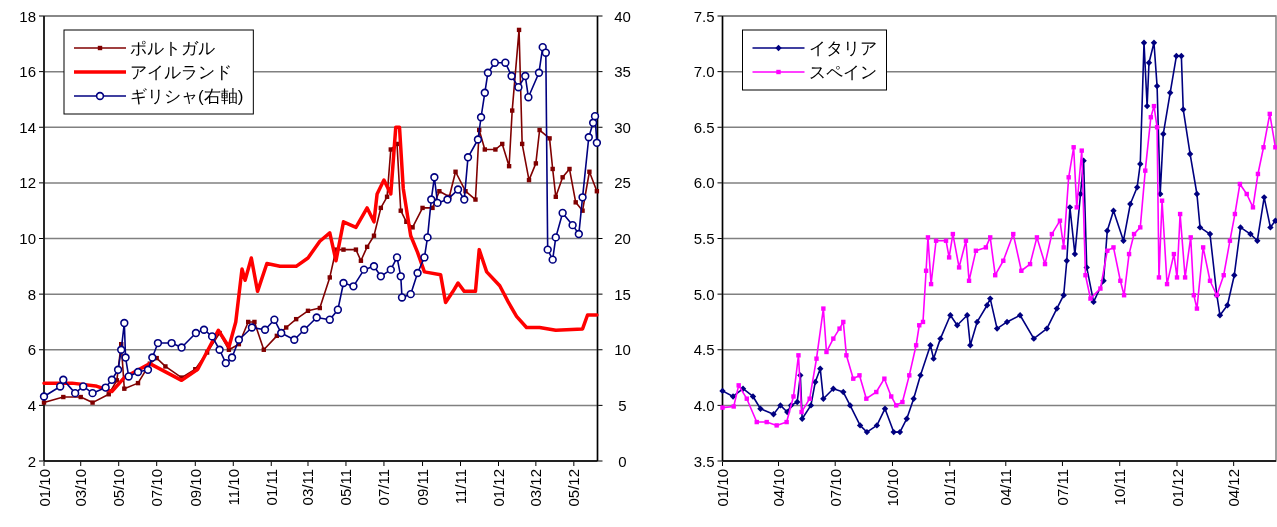 The image size is (1277, 527). Describe the element at coordinates (704, 72) in the screenshot. I see `y-tick-label: 7.0` at that location.